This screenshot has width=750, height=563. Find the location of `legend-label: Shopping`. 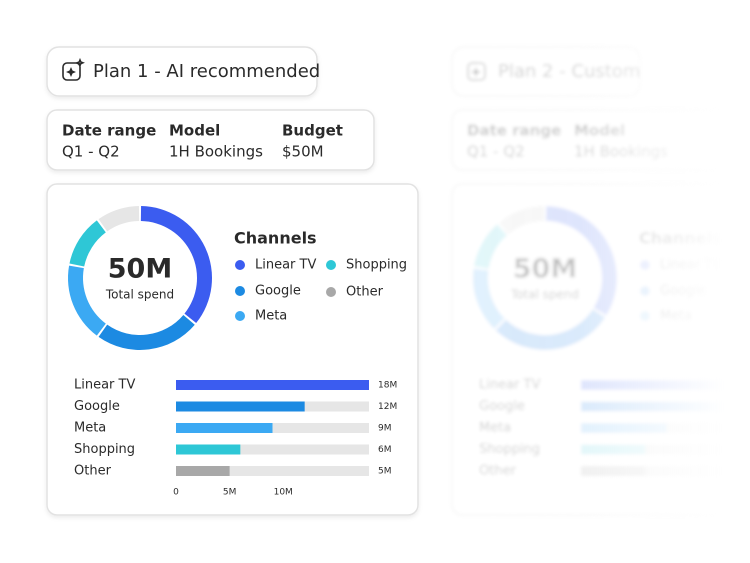

legend-label: Shopping is located at coordinates (376, 265).